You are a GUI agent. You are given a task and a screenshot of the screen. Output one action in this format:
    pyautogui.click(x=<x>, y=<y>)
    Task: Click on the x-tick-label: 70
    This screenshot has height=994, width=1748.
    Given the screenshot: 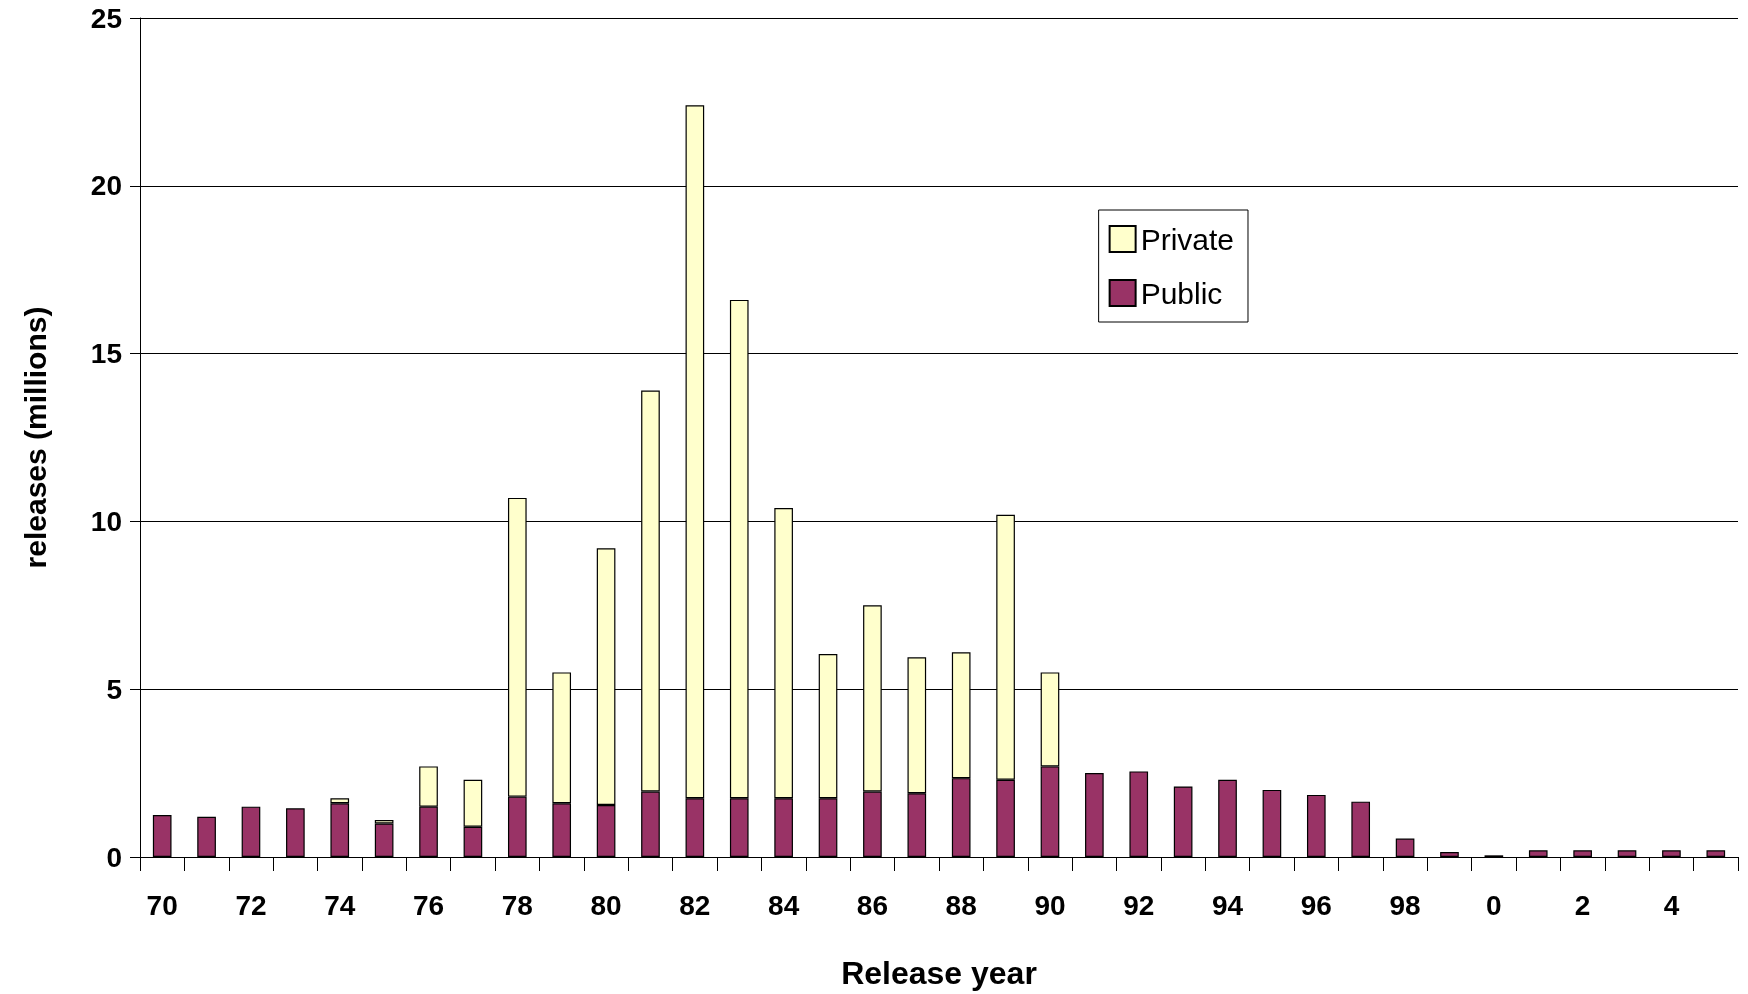 What is the action you would take?
    pyautogui.click(x=162, y=905)
    